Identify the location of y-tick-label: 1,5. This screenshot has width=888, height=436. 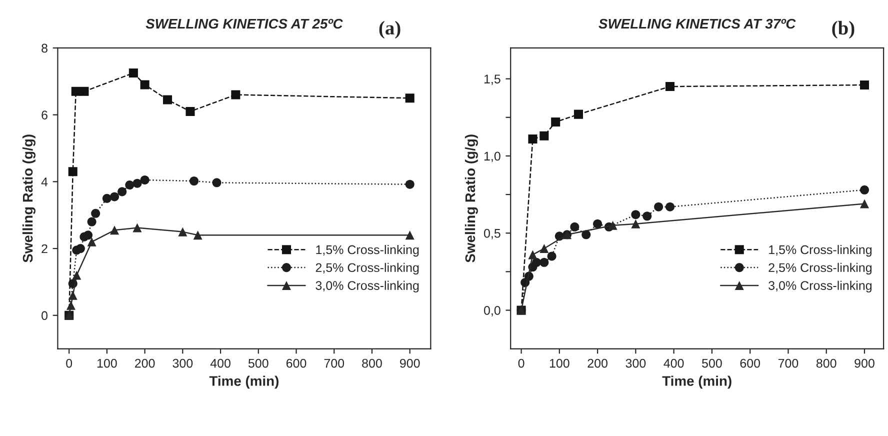
(492, 79).